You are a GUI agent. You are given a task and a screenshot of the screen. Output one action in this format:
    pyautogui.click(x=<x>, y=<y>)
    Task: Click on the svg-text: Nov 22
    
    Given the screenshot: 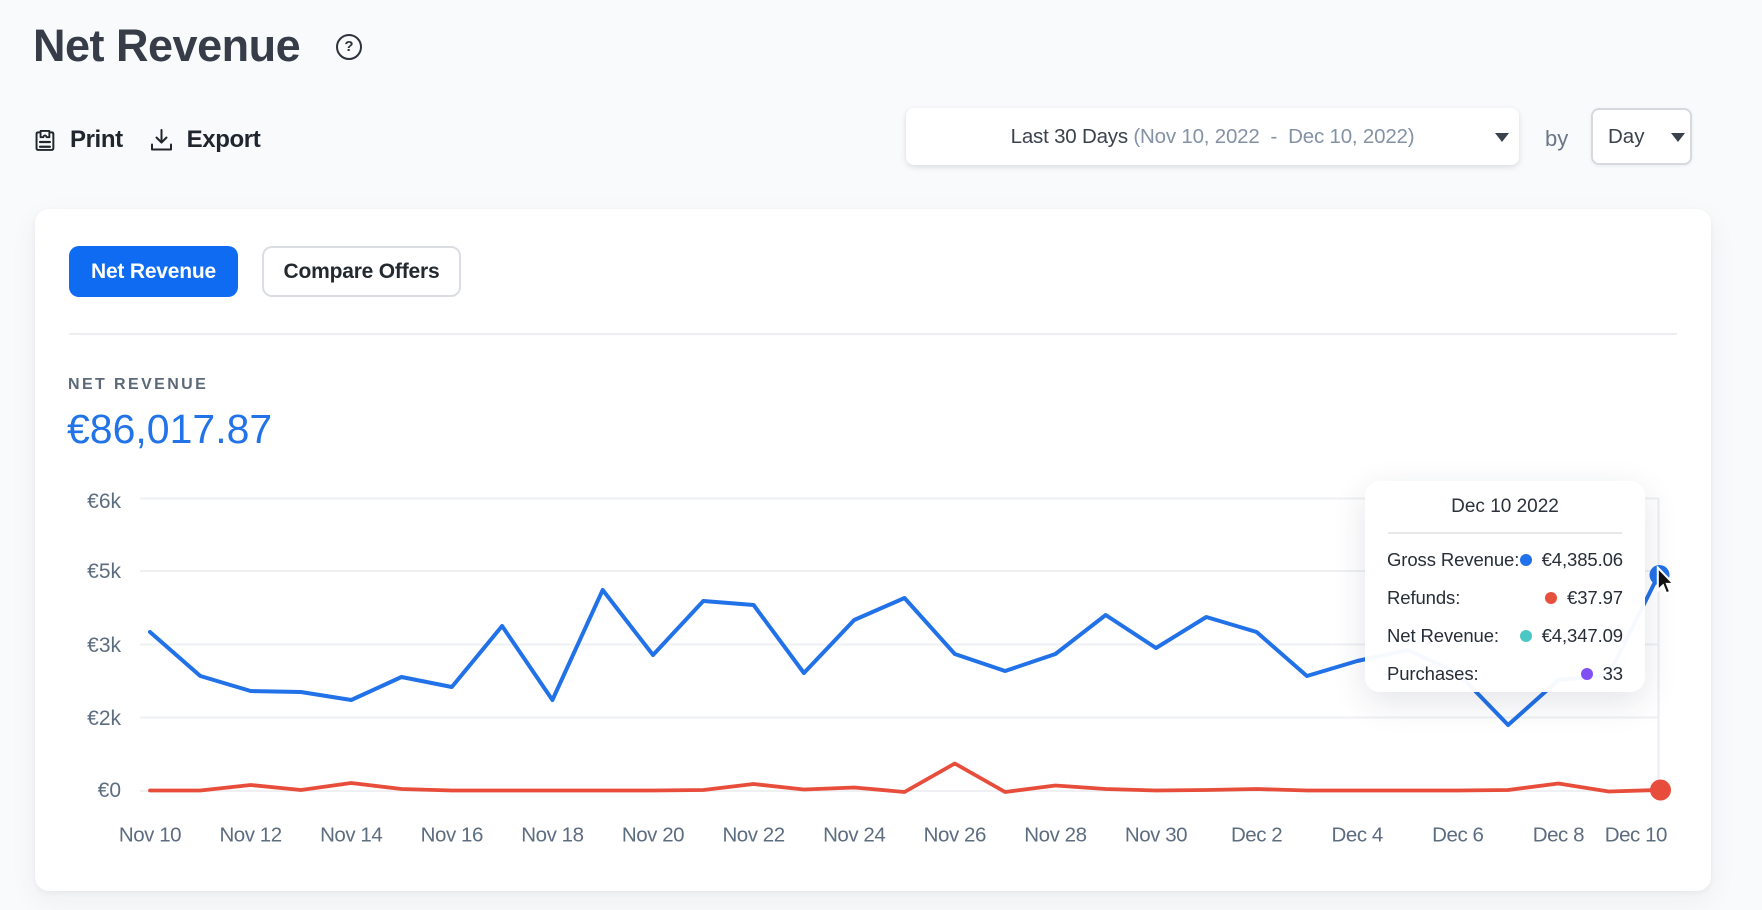 What is the action you would take?
    pyautogui.click(x=753, y=835)
    